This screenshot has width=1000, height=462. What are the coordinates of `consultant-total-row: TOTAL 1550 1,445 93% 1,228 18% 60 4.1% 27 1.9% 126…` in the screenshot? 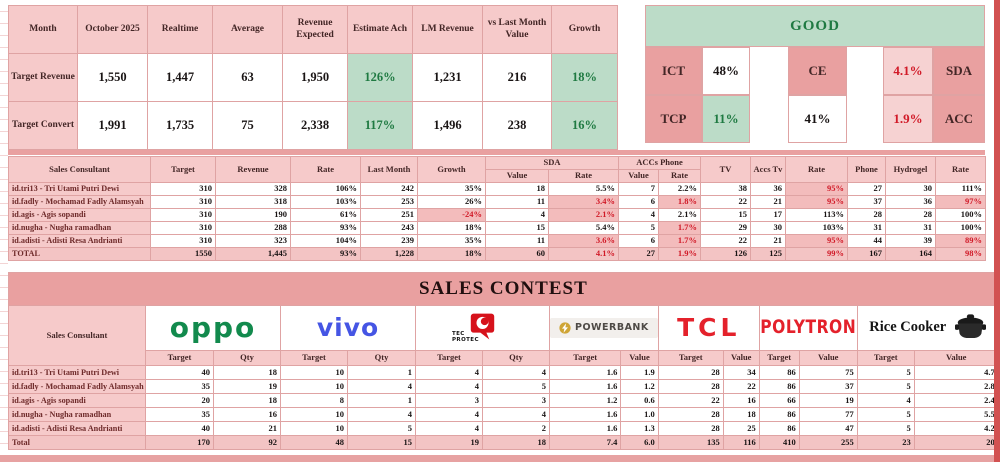 It's located at (497, 254).